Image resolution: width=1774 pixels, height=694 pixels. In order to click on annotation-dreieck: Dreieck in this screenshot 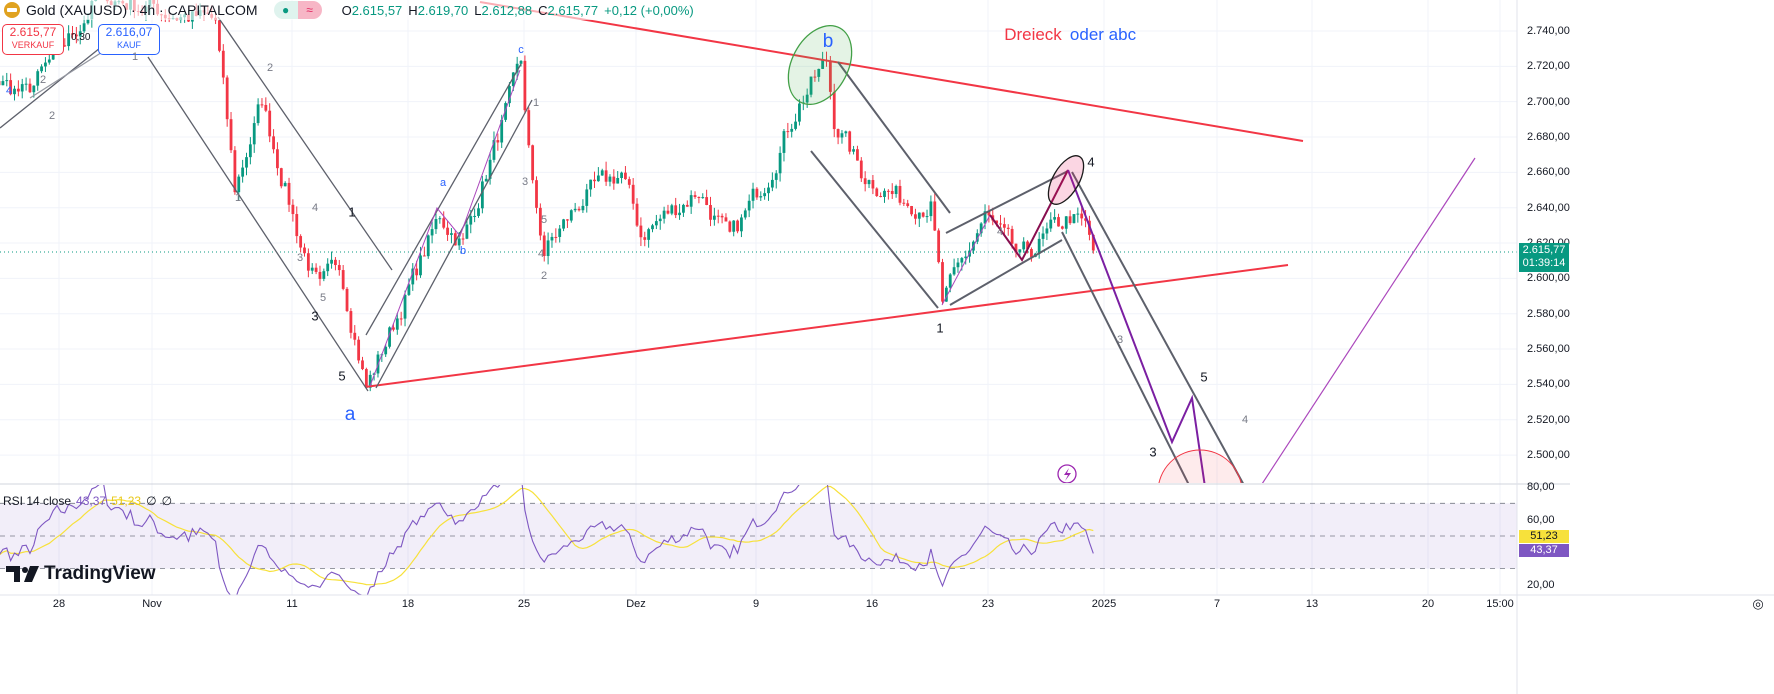, I will do `click(1033, 34)`.